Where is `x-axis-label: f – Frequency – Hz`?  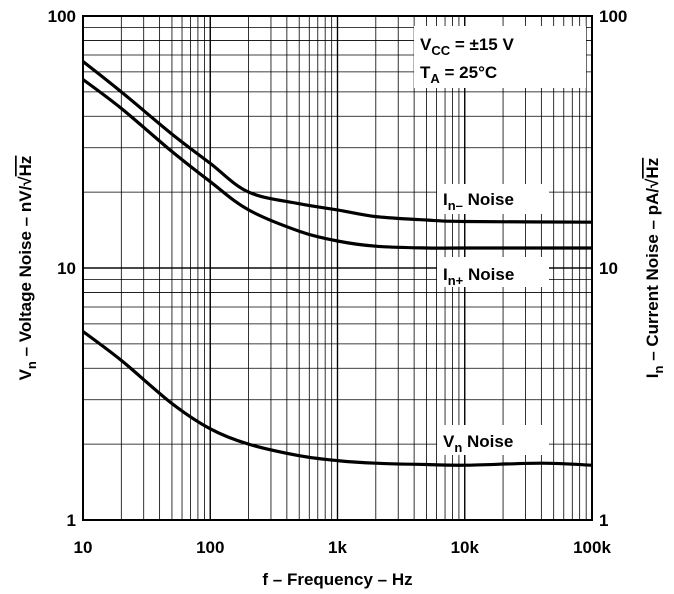 x-axis-label: f – Frequency – Hz is located at coordinates (337, 579).